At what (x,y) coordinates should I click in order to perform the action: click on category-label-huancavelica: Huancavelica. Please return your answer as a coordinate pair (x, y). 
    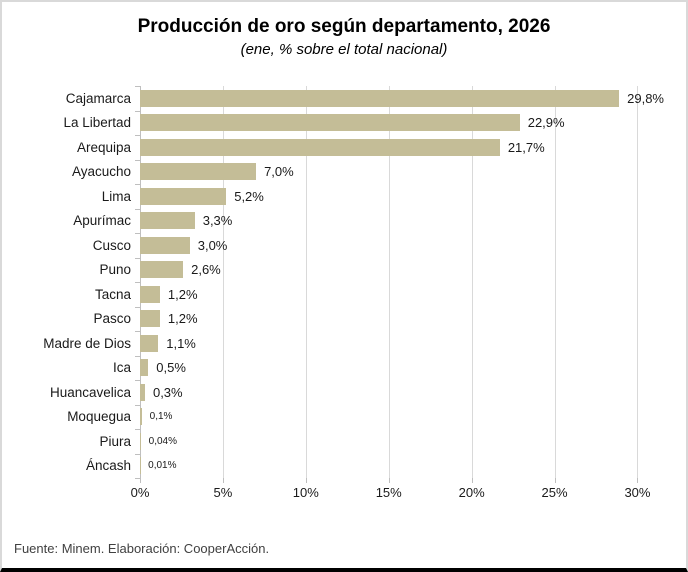
    Looking at the image, I should click on (90, 392).